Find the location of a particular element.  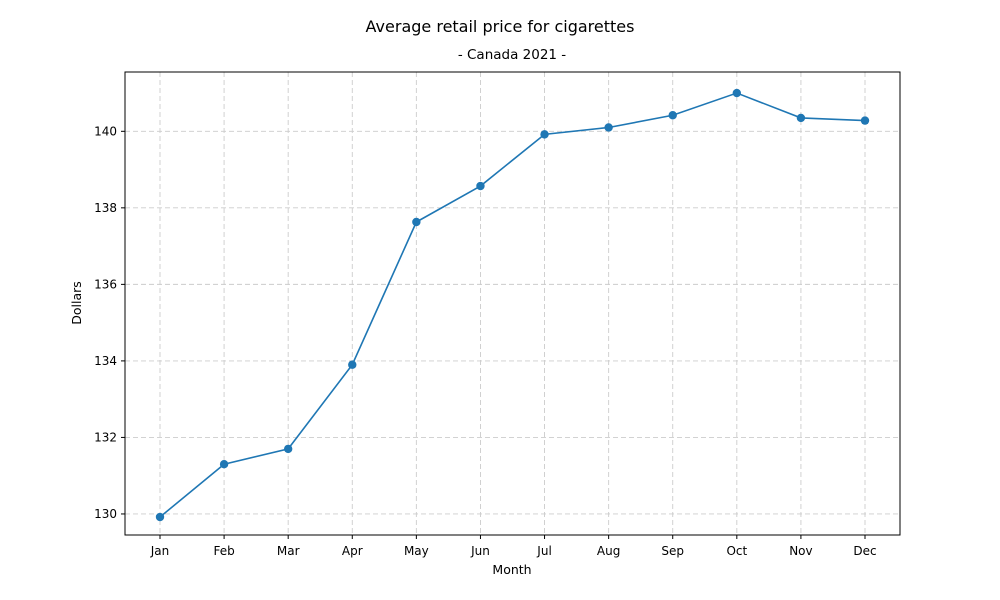

x-tick-label: Dec is located at coordinates (864, 551).